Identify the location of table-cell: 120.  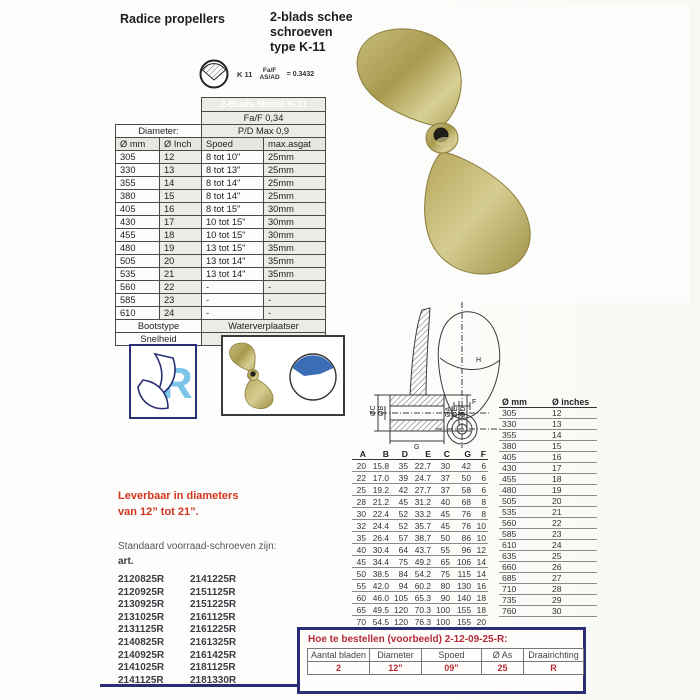
(400, 621).